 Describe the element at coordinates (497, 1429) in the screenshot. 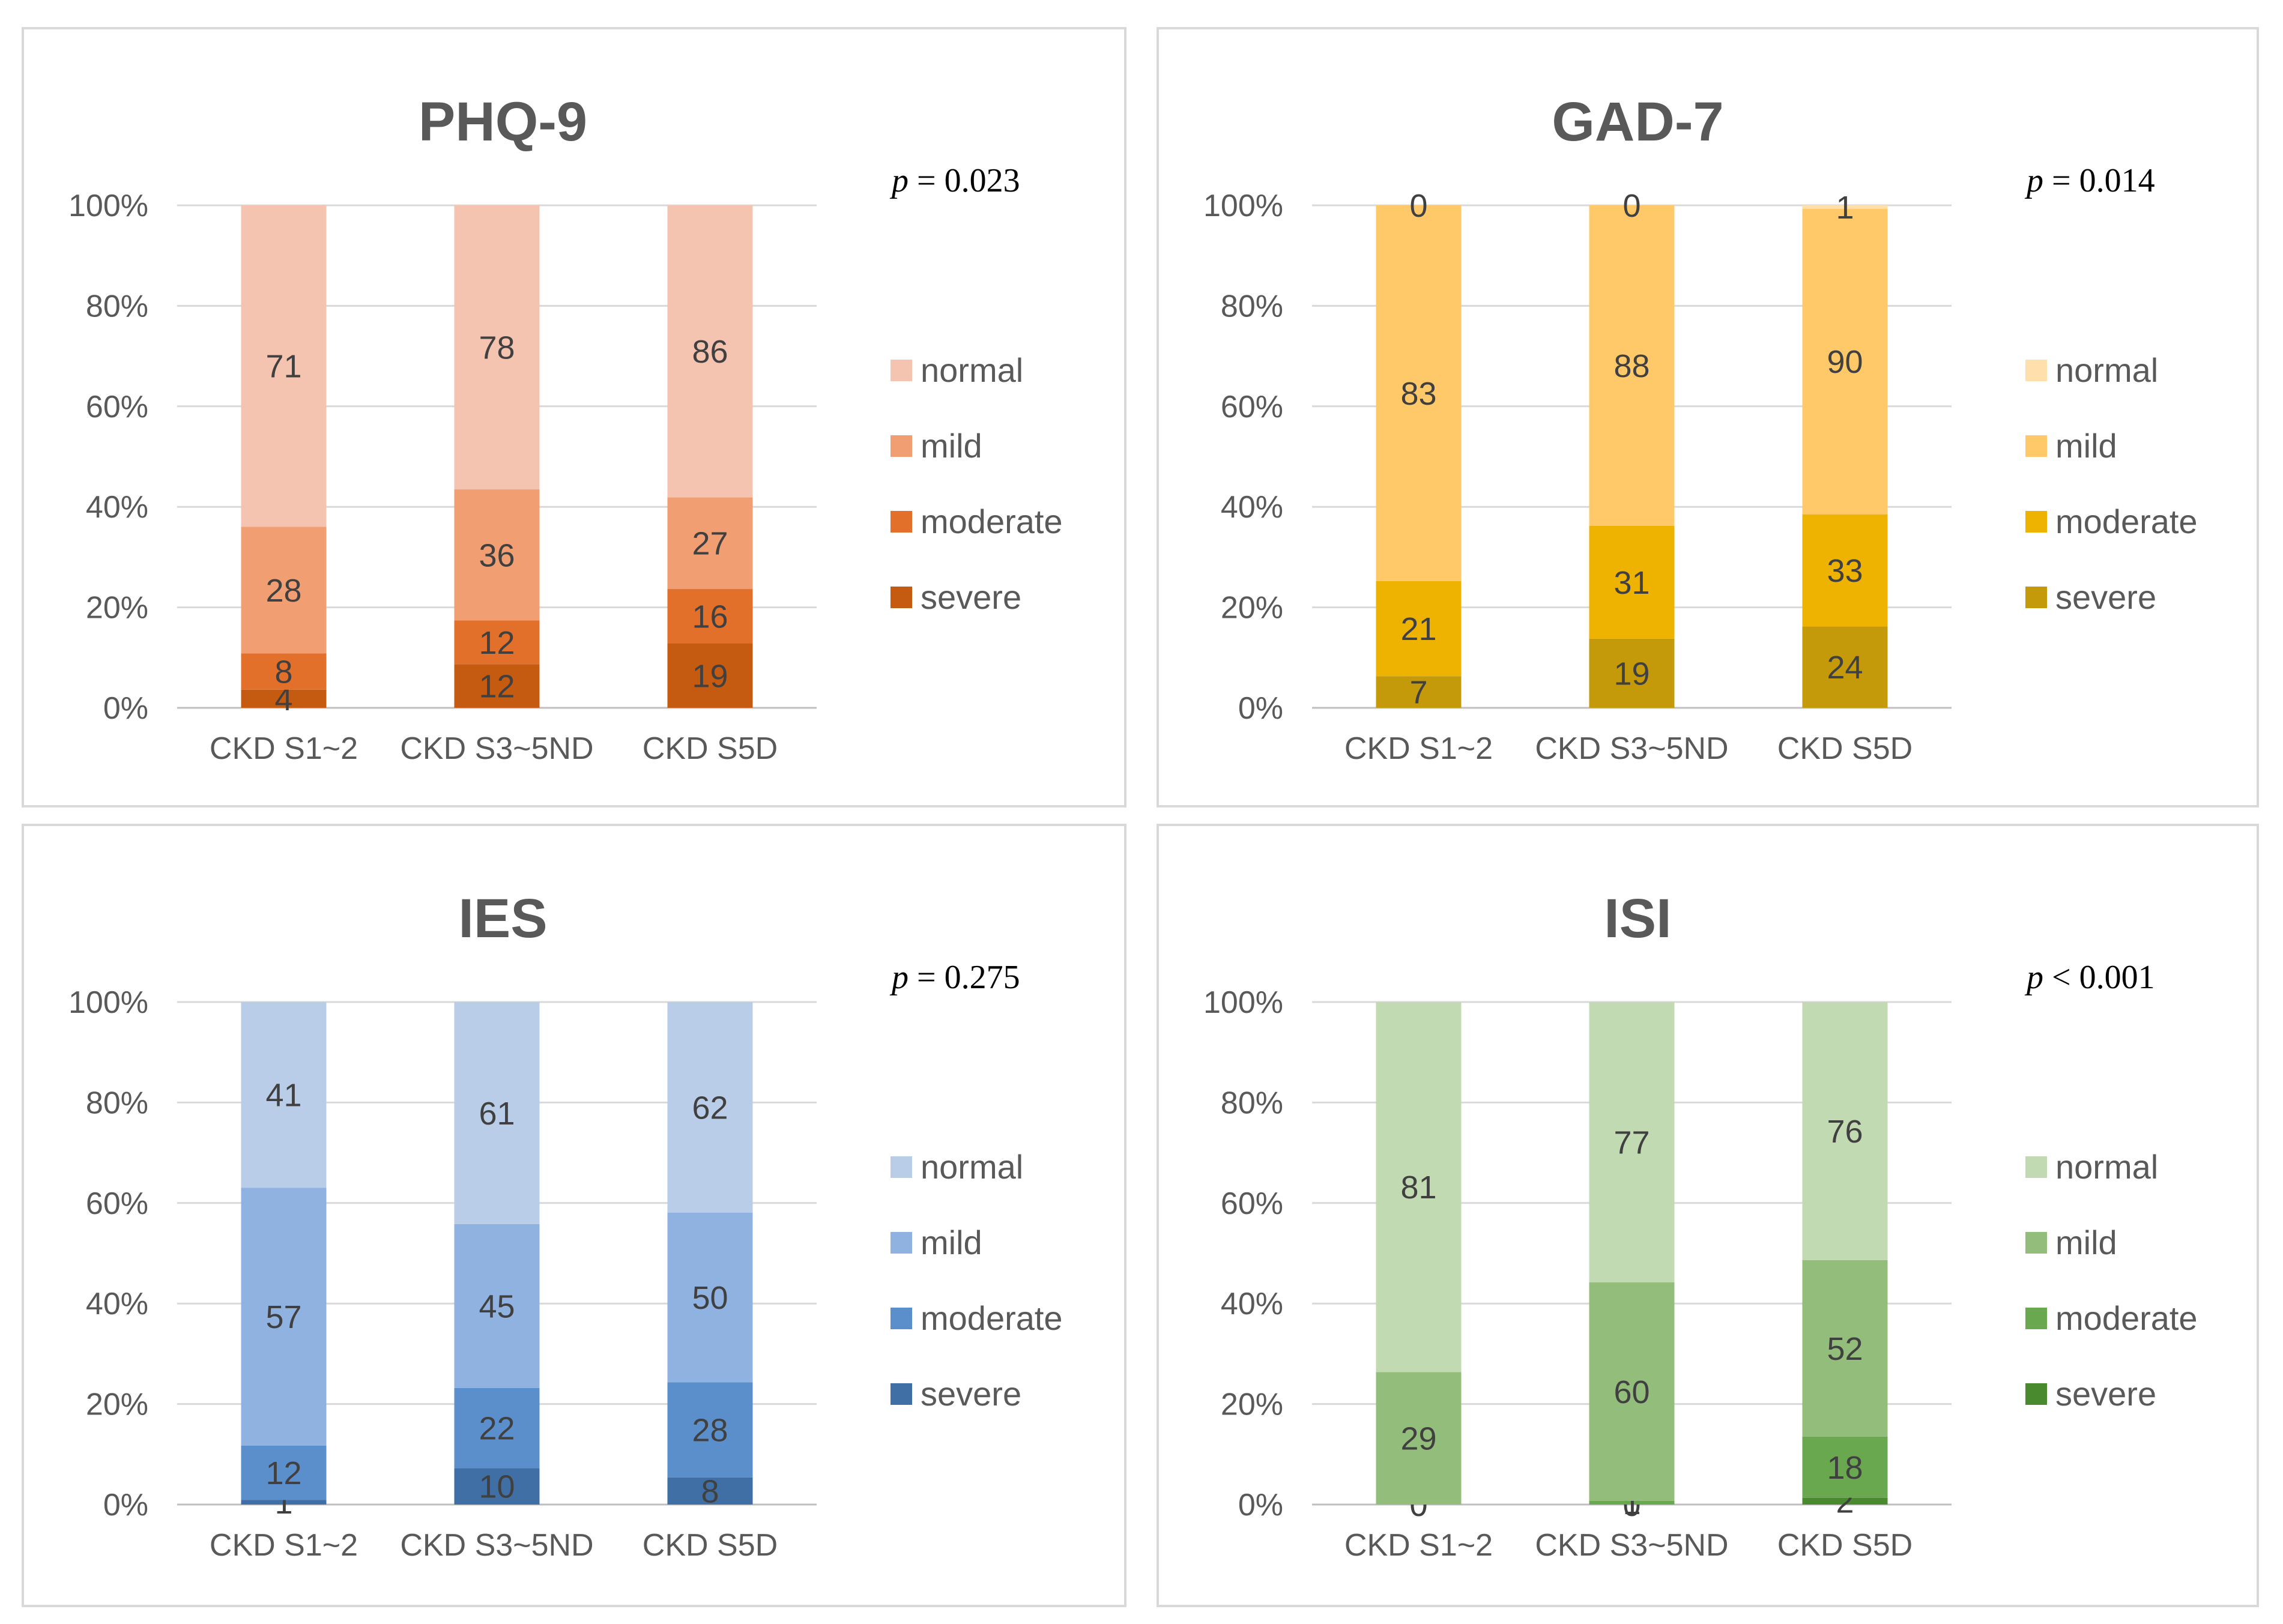

I see `data-label: 22` at that location.